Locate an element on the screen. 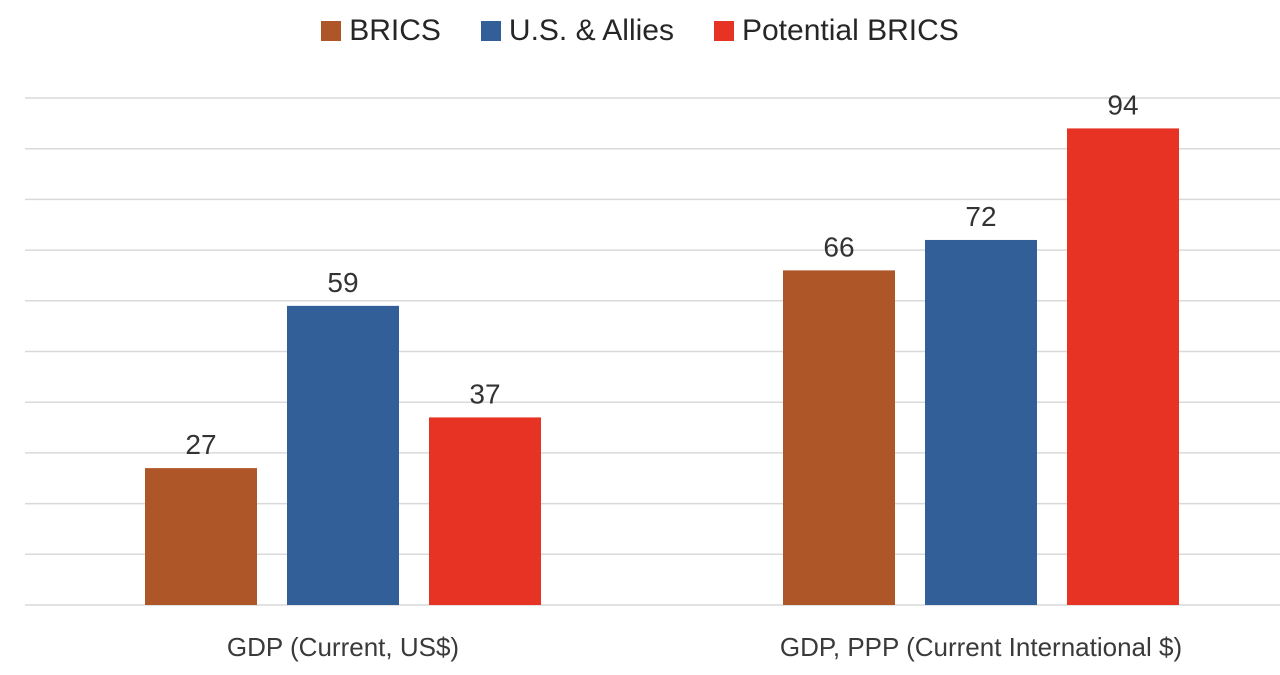 The width and height of the screenshot is (1280, 675). legend: BRICS U.S. & Allies Potential BRICS is located at coordinates (640, 31).